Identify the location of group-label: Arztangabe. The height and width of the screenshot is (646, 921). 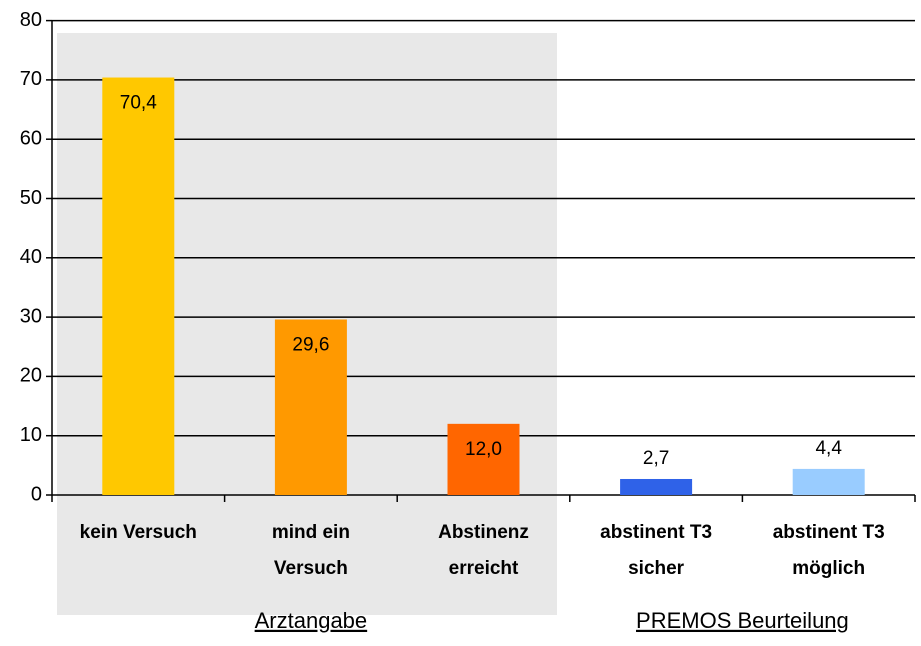
(311, 620).